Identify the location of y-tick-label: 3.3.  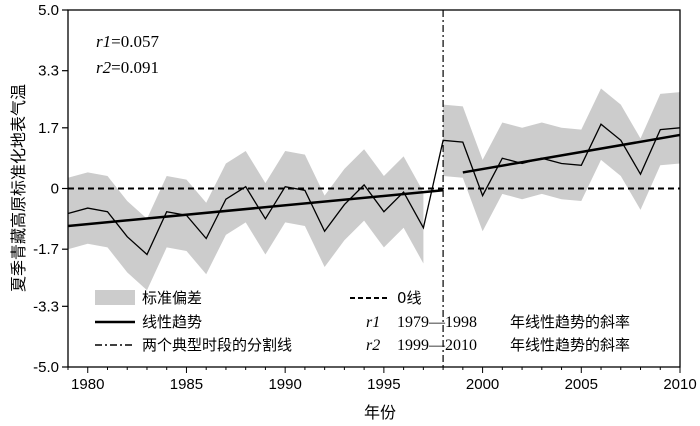
(48, 71).